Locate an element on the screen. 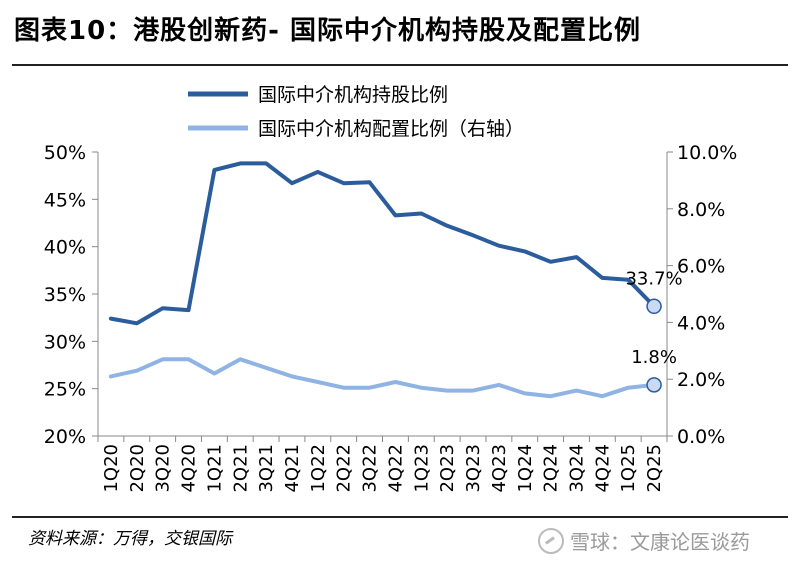  chart-title: 图表10：港股创新药- 国际中介机构持股及配置比例 is located at coordinates (328, 31).